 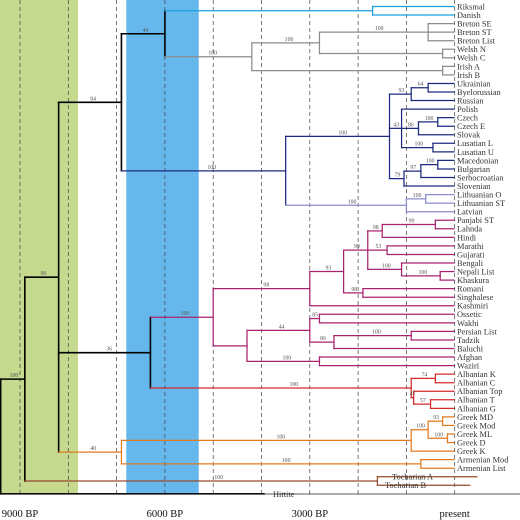 I want to click on leaf-label: Waziri, so click(x=468, y=366).